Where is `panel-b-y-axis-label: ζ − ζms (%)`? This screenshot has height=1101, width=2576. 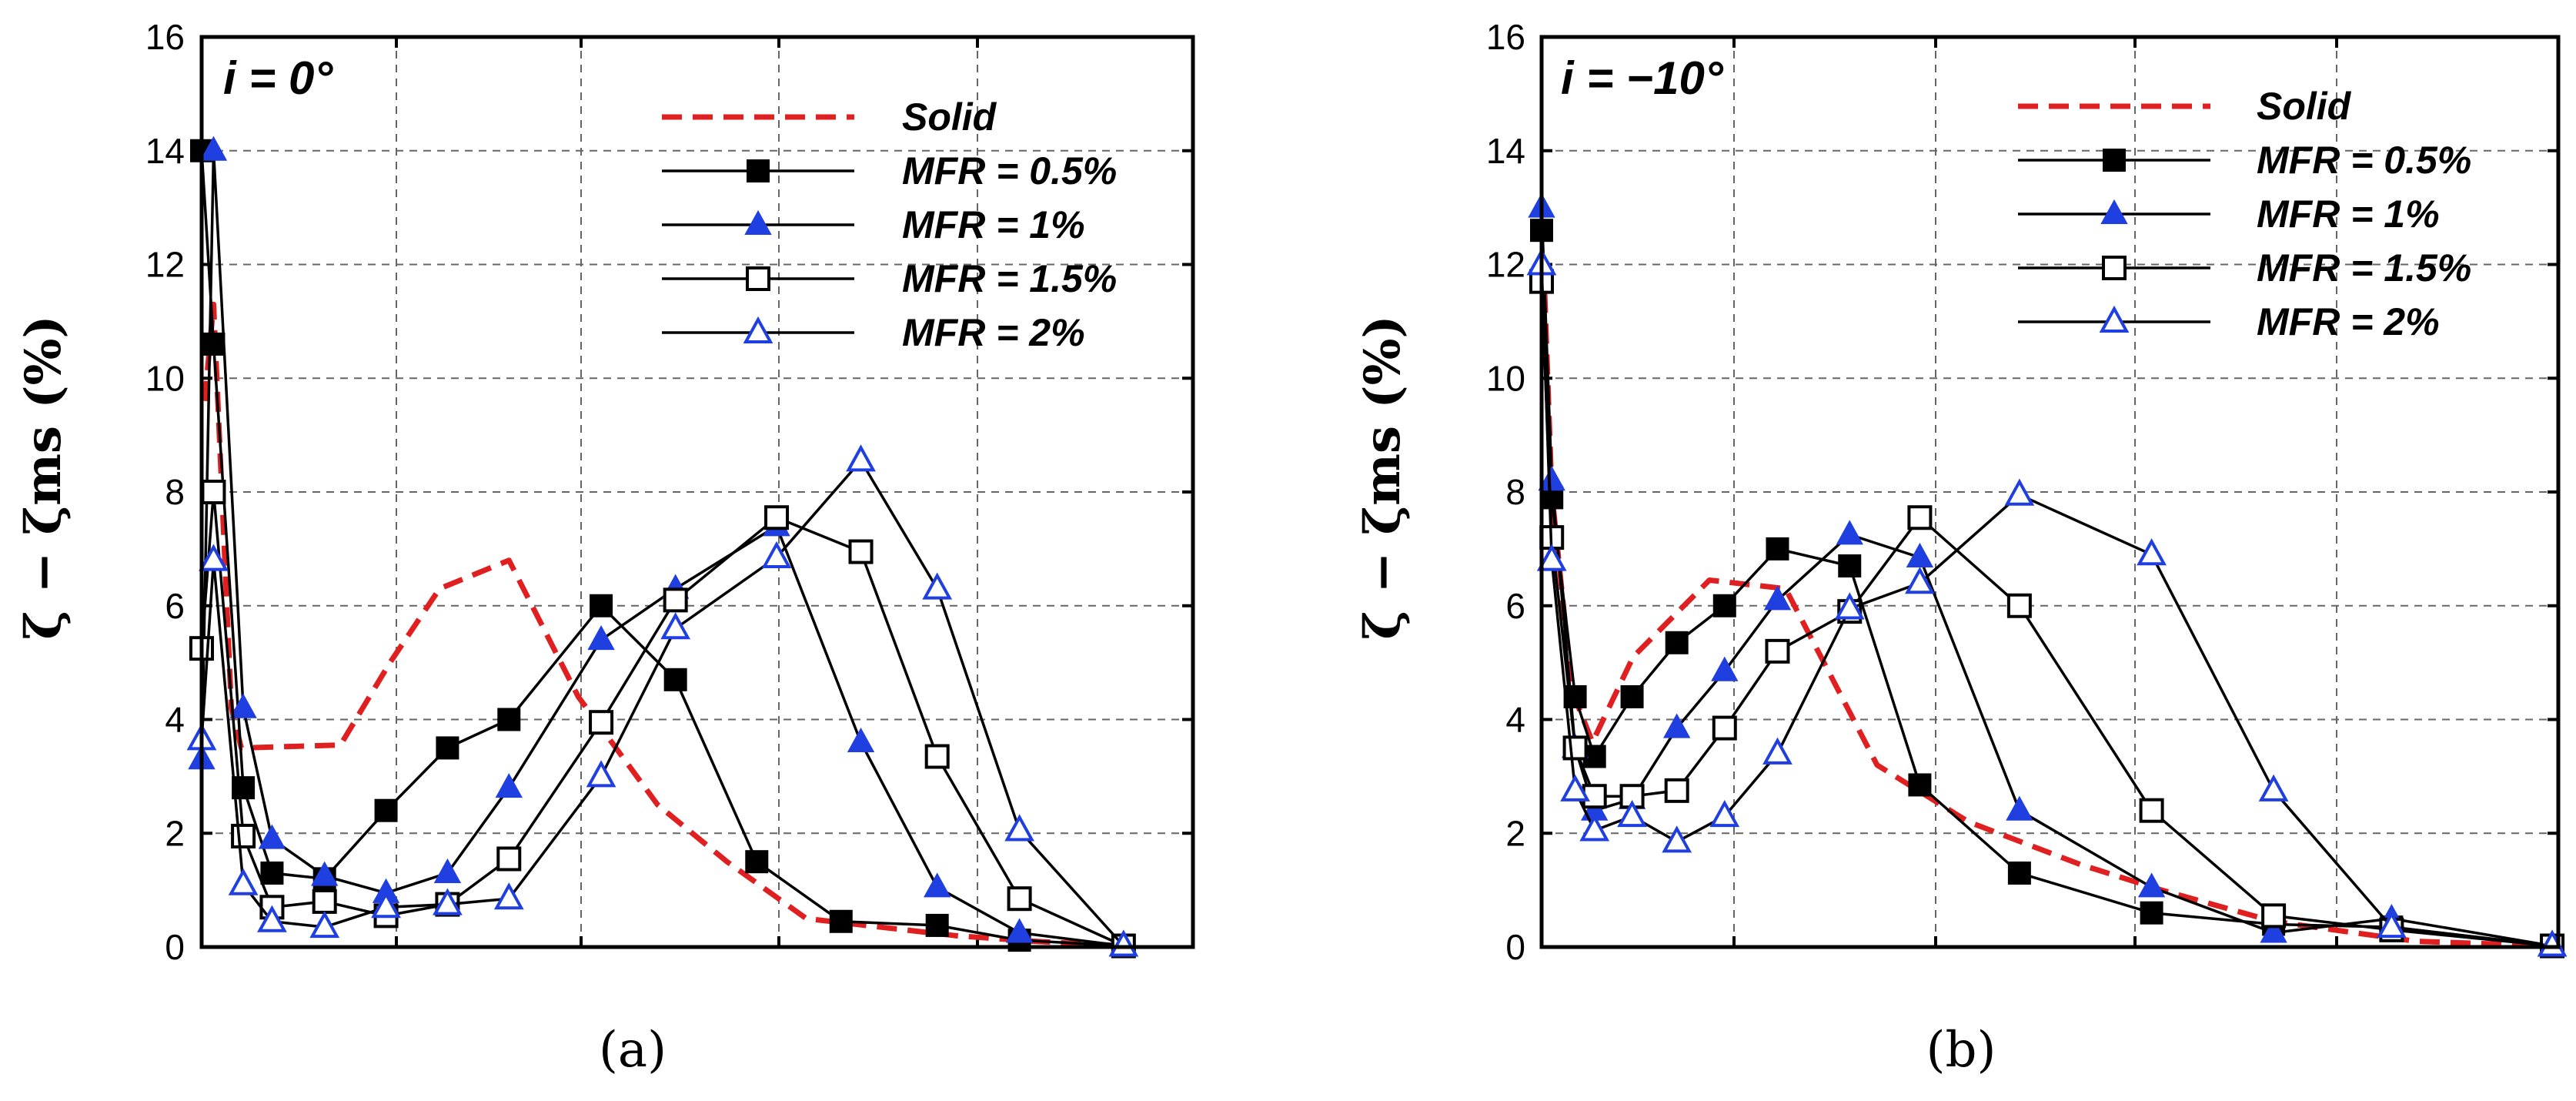
panel-b-y-axis-label: ζ − ζms (%) is located at coordinates (1383, 477).